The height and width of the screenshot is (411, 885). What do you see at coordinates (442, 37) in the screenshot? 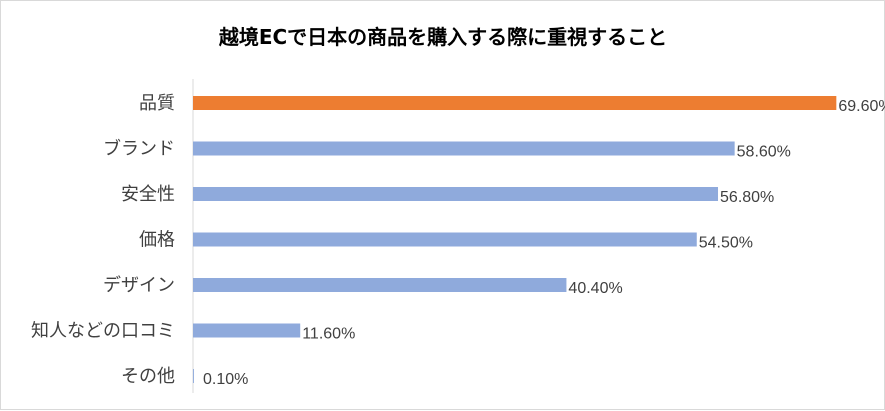
I see `chart-title: 越境ECで日本の商品を購入する際に重視すること` at bounding box center [442, 37].